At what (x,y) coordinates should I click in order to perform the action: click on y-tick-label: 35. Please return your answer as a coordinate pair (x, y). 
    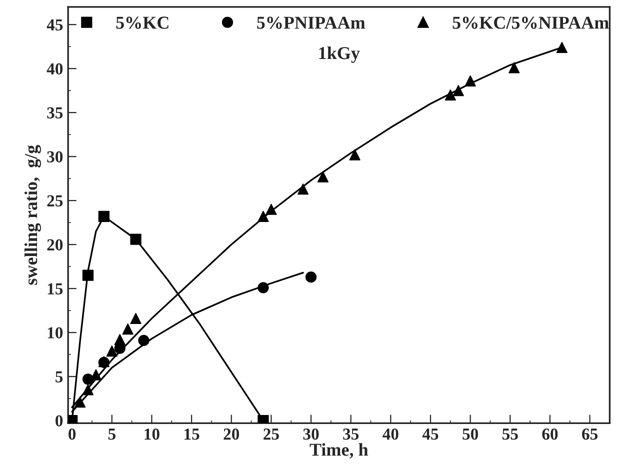
    Looking at the image, I should click on (55, 113).